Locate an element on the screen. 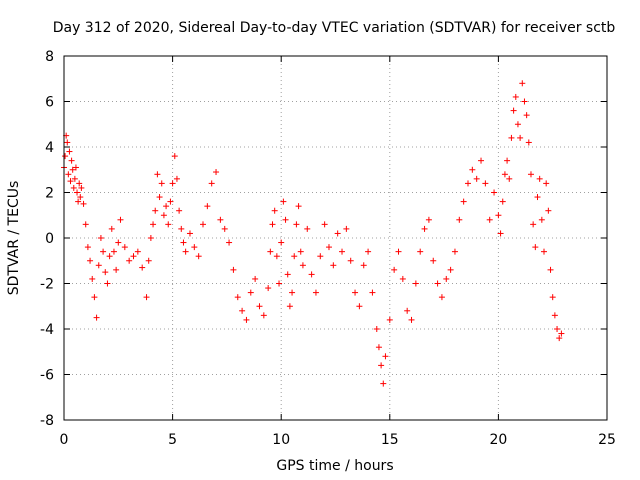 The height and width of the screenshot is (480, 640). x-axis-label: GPS time / hours is located at coordinates (334, 466).